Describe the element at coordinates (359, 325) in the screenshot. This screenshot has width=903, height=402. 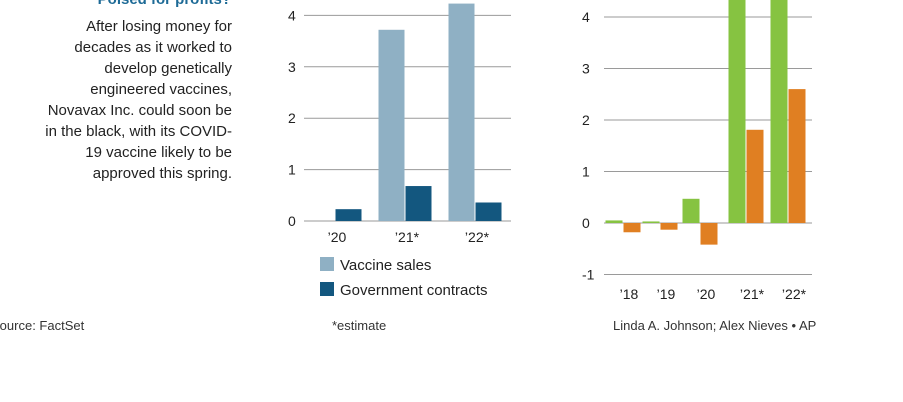
I see `estimate-note: *estimate` at that location.